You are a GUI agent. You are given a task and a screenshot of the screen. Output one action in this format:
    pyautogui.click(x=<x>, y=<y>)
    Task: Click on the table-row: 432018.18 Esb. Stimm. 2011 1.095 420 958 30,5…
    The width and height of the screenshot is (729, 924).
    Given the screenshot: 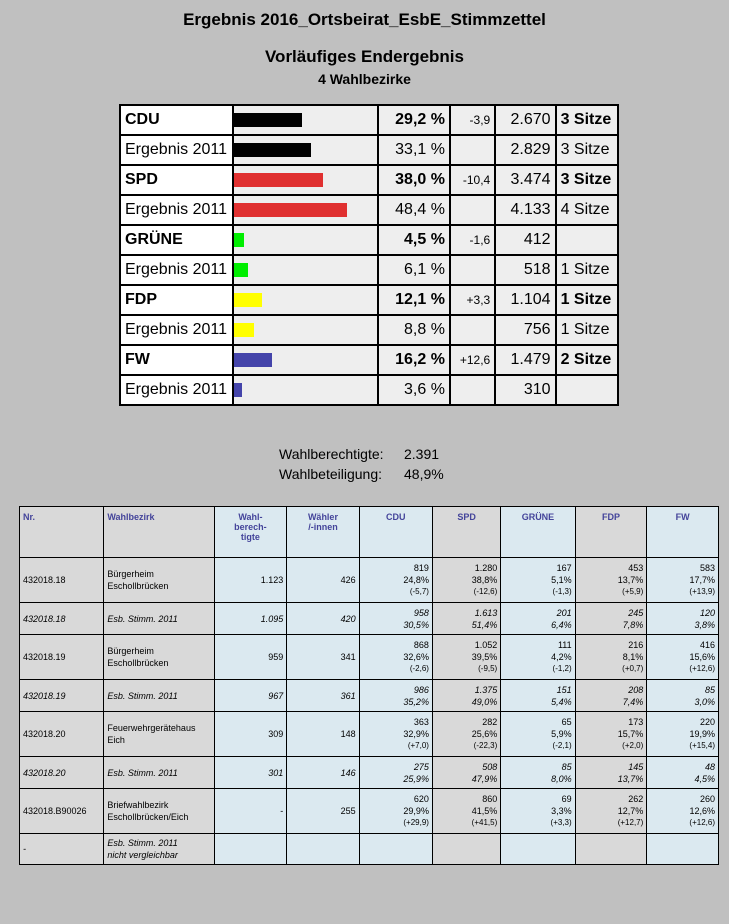 What is the action you would take?
    pyautogui.click(x=368, y=618)
    